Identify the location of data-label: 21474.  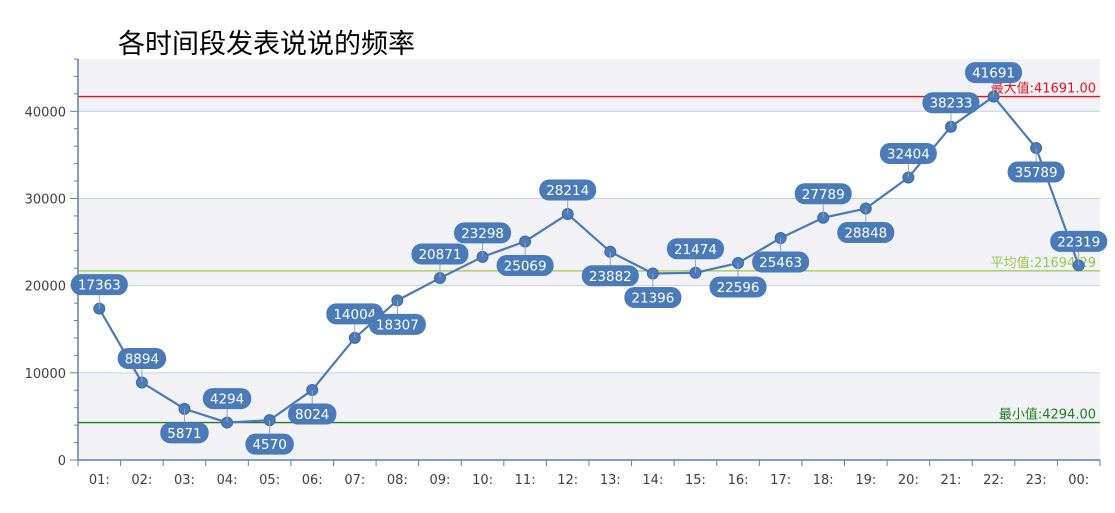
(695, 250).